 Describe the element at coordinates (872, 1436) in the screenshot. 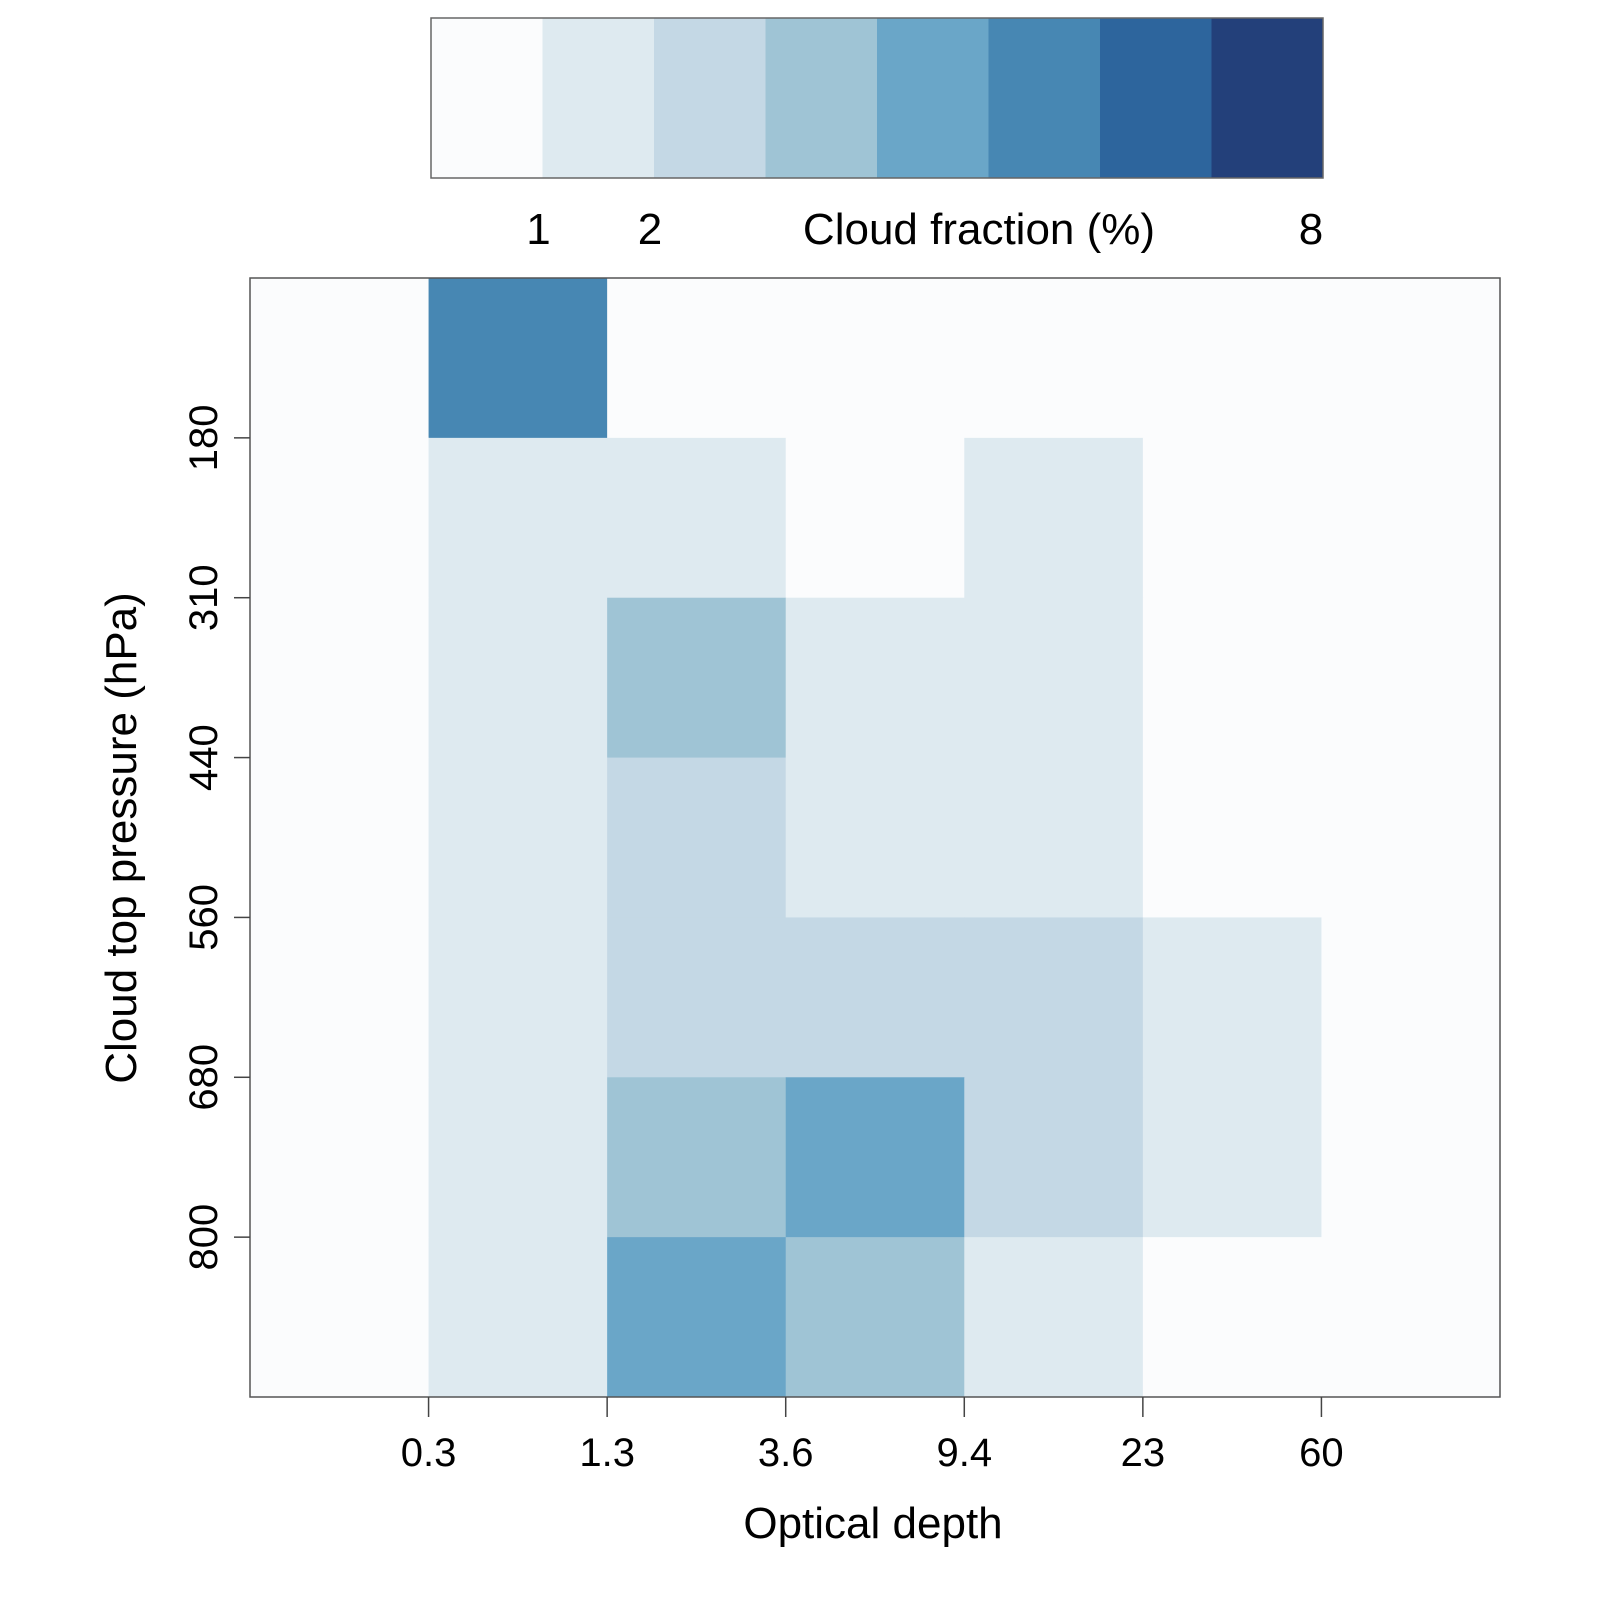

I see `x-axis: 0.3 1.3 3.6 9.4 23 60` at that location.